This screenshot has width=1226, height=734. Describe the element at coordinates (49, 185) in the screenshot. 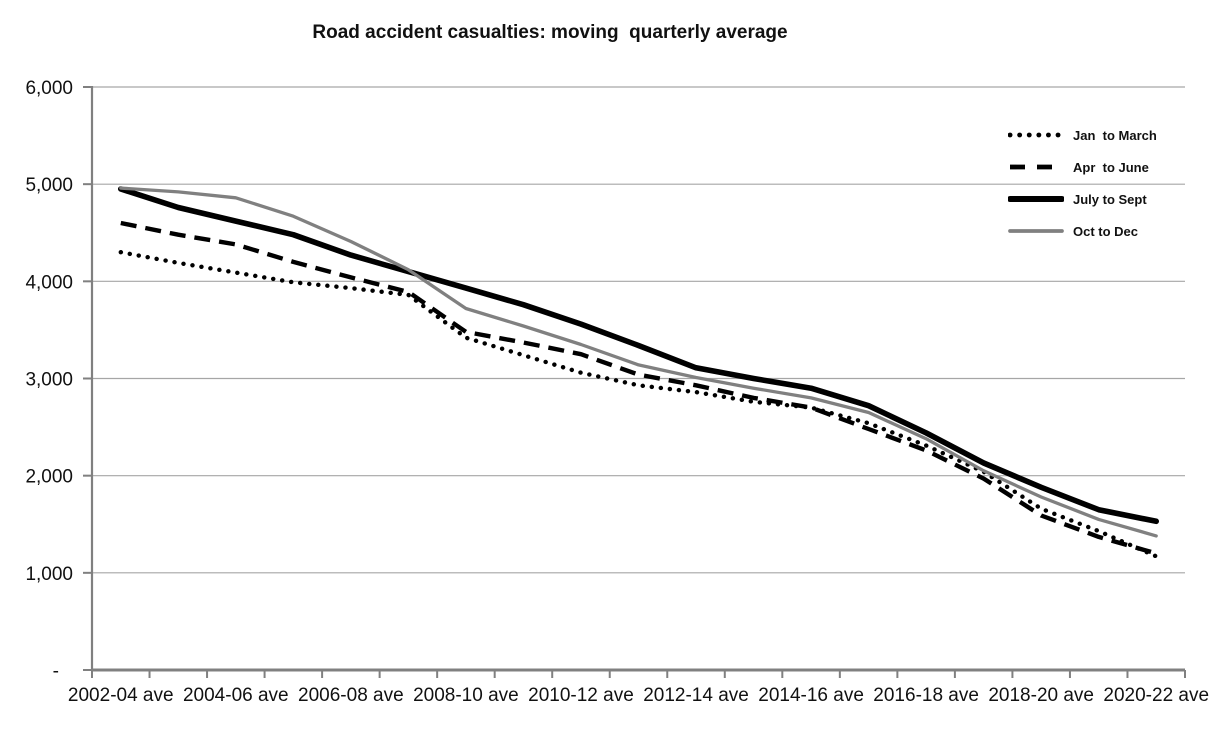

I see `y-tick-label: 5,000` at that location.